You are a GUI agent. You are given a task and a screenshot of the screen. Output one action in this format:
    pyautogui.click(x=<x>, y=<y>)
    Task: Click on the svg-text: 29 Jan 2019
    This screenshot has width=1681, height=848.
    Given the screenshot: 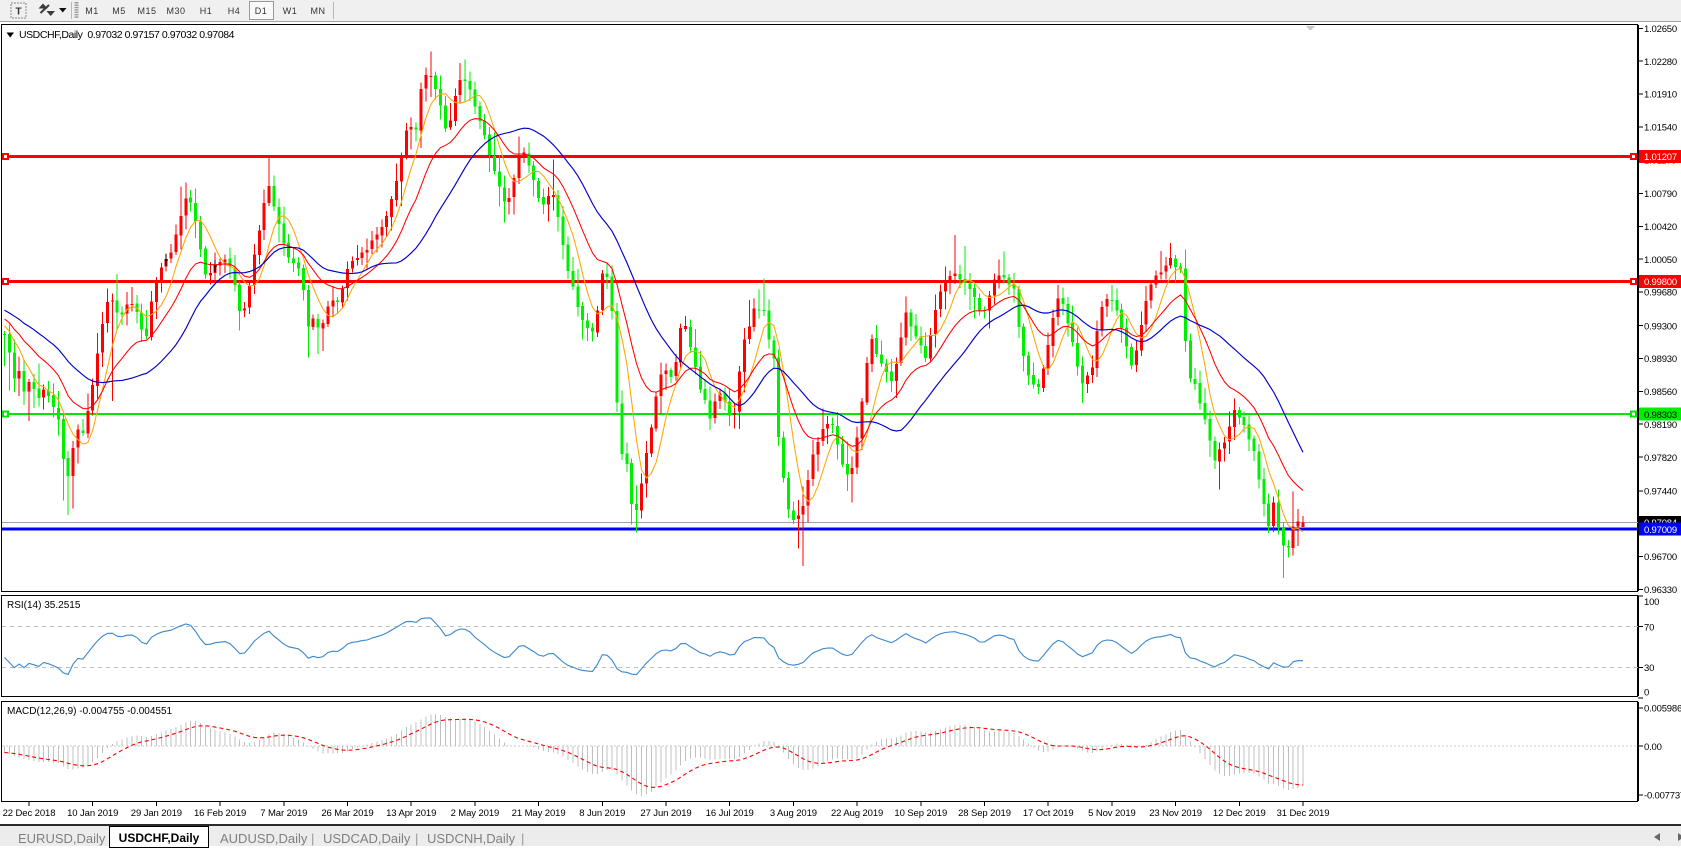 What is the action you would take?
    pyautogui.click(x=156, y=813)
    